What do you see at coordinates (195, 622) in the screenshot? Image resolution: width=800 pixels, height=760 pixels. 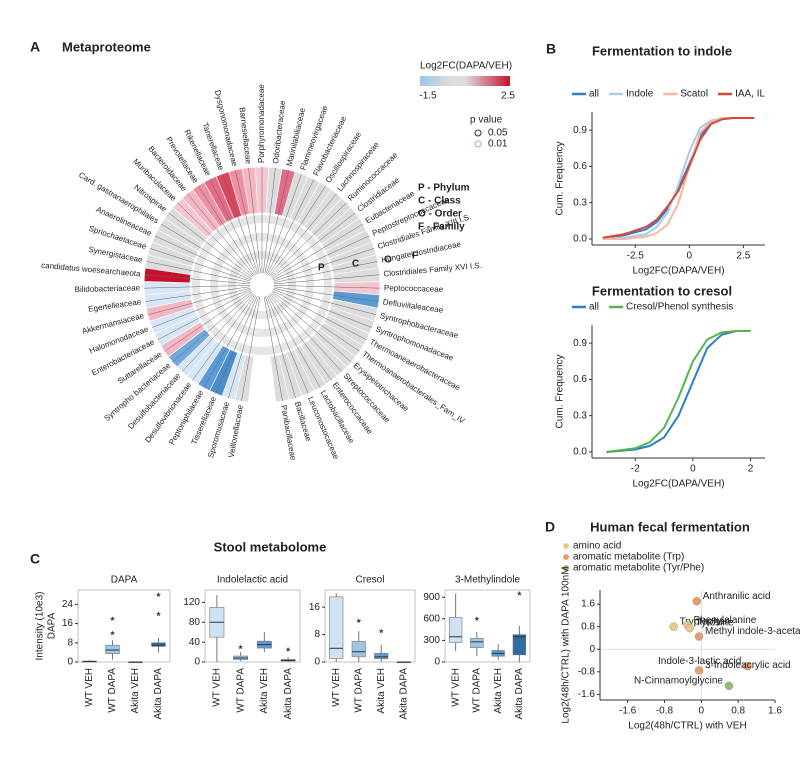 I see `y-tick-label: 80` at bounding box center [195, 622].